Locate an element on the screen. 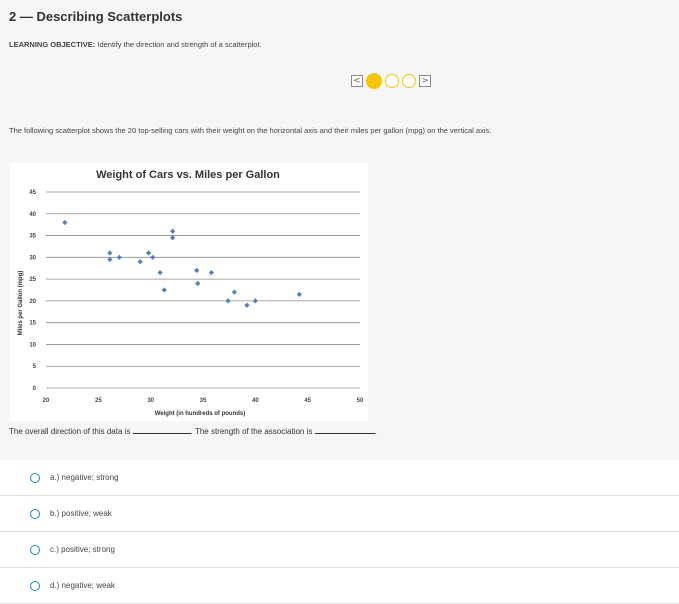 The width and height of the screenshot is (679, 604). option-c-label: c.) positive; strong is located at coordinates (82, 549).